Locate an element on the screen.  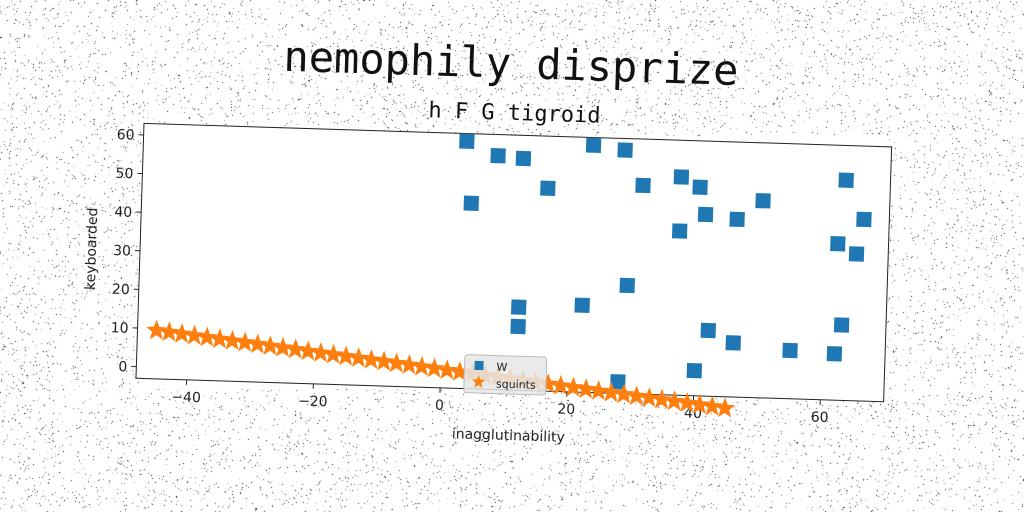
y-axis-ticks: 0 10 20 30 40 50 60 is located at coordinates (127, 251).